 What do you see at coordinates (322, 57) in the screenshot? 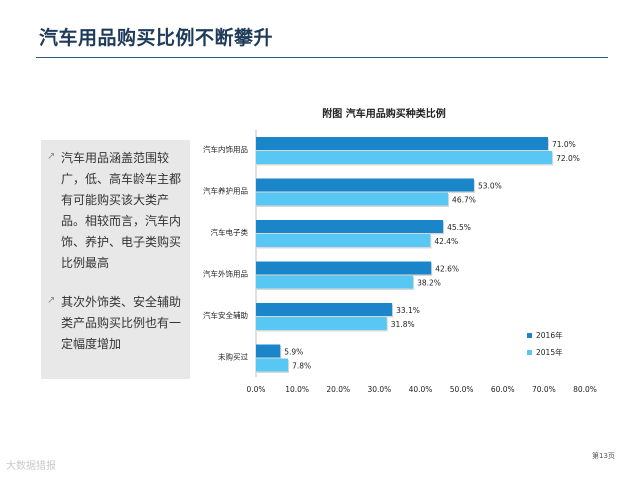
I see `title-divider` at bounding box center [322, 57].